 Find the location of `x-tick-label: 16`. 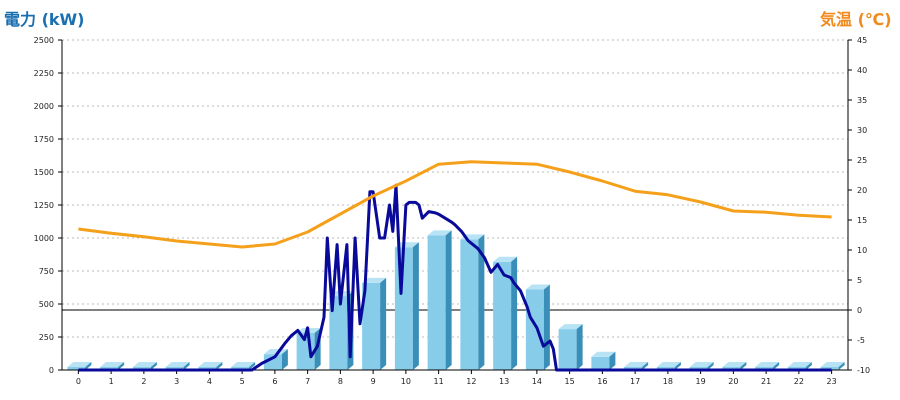

x-tick-label: 16 is located at coordinates (602, 381).